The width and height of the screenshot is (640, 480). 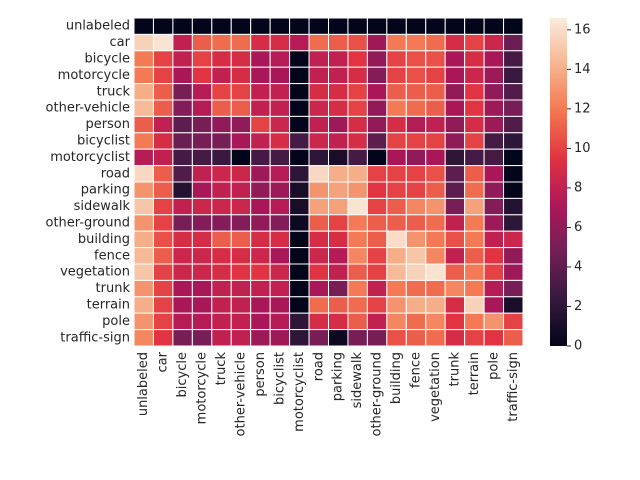 I want to click on colorbar-tick-label: 14, so click(x=582, y=69).